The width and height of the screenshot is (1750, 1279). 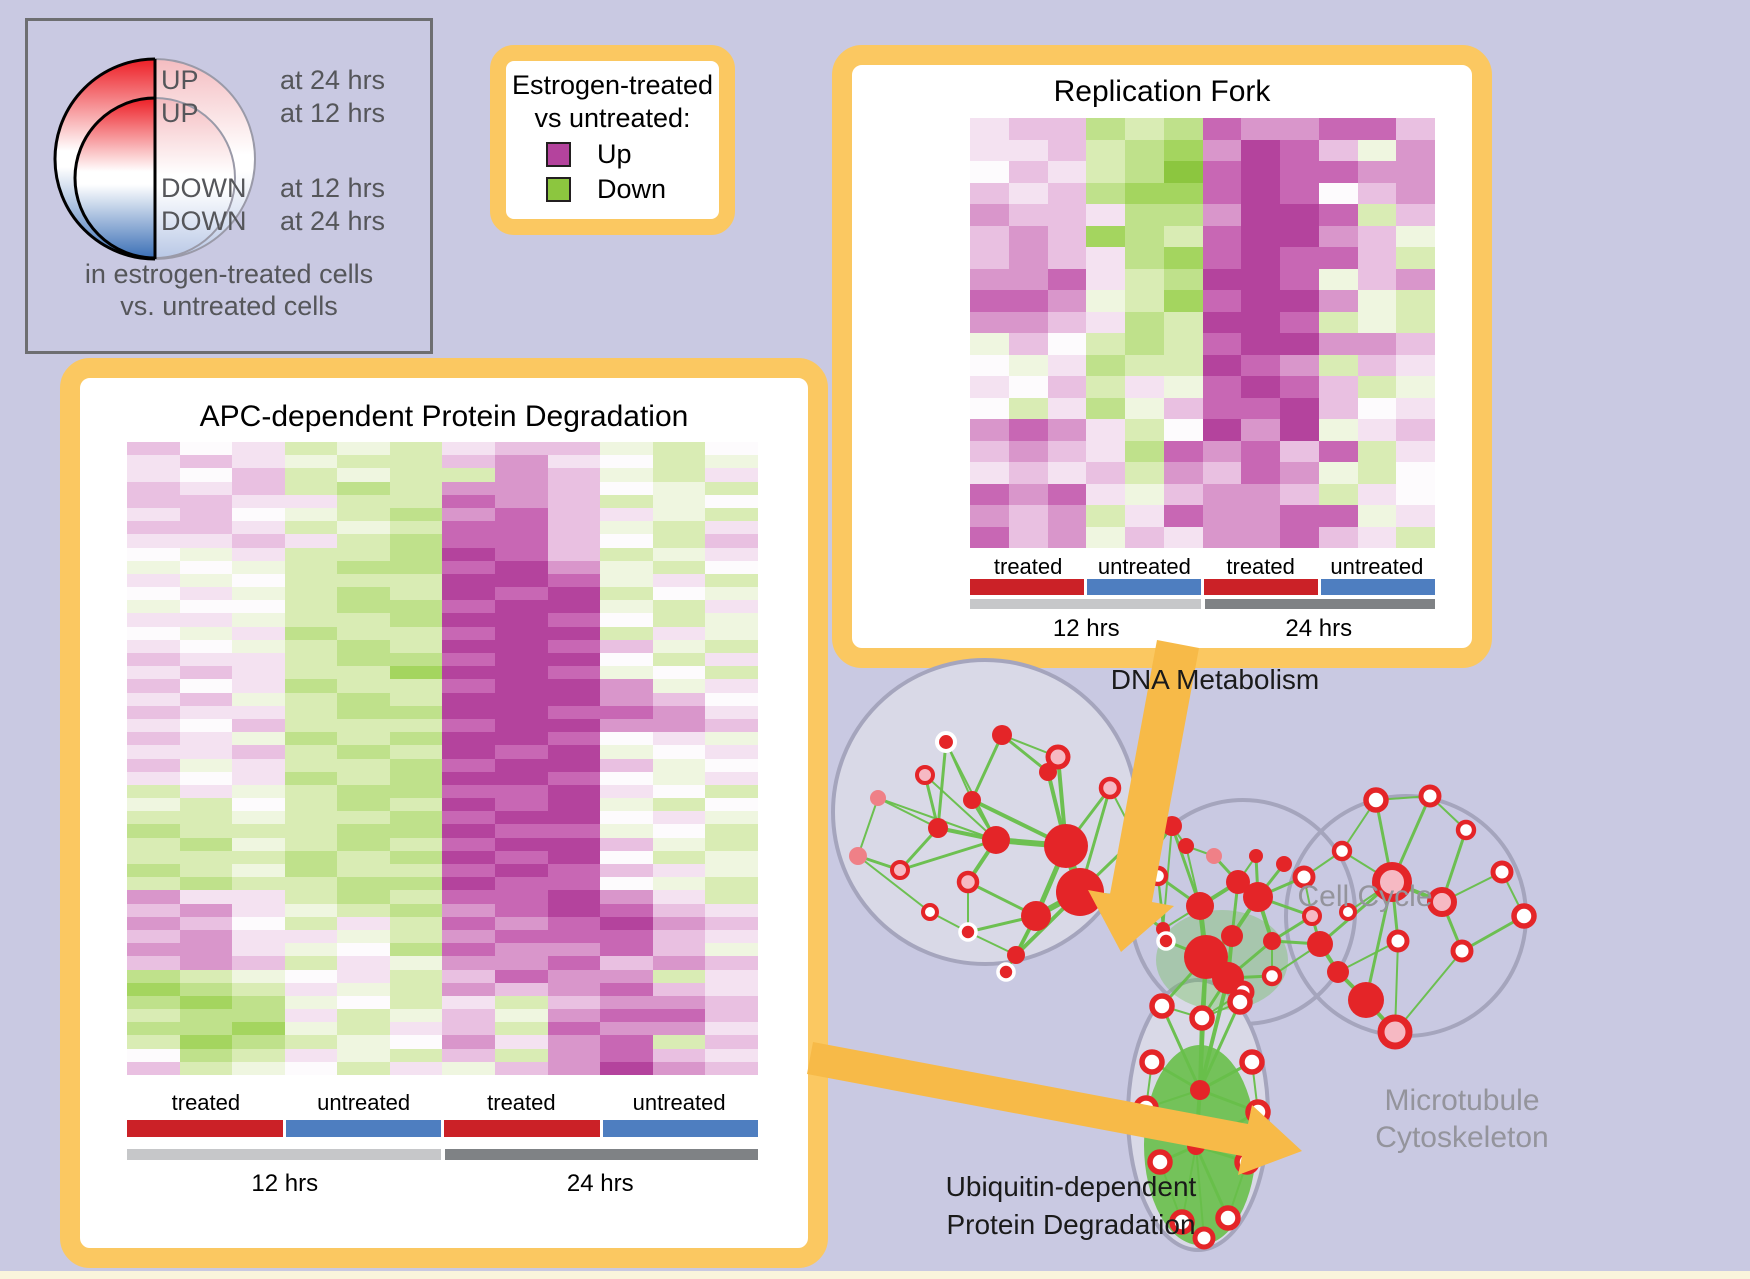 I want to click on rf-condition-bars, so click(x=1202, y=587).